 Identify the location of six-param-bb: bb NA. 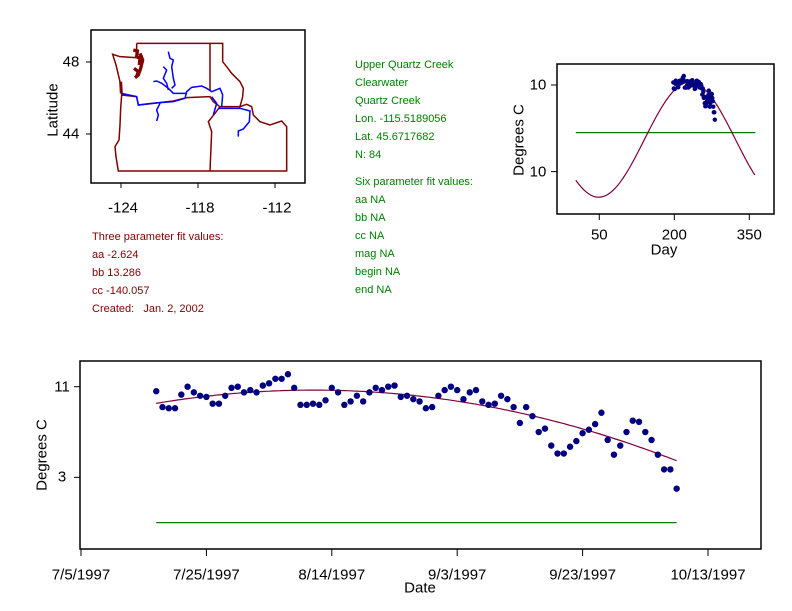
(370, 218).